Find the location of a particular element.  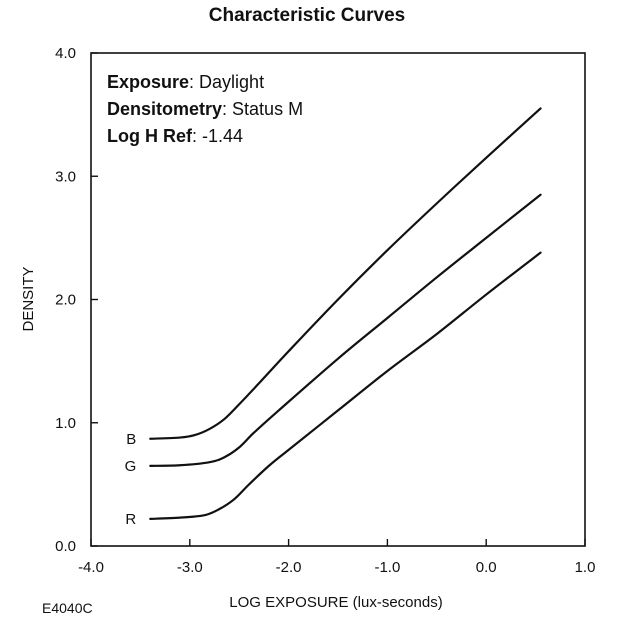

y-tick-label: 4.0 is located at coordinates (65, 53).